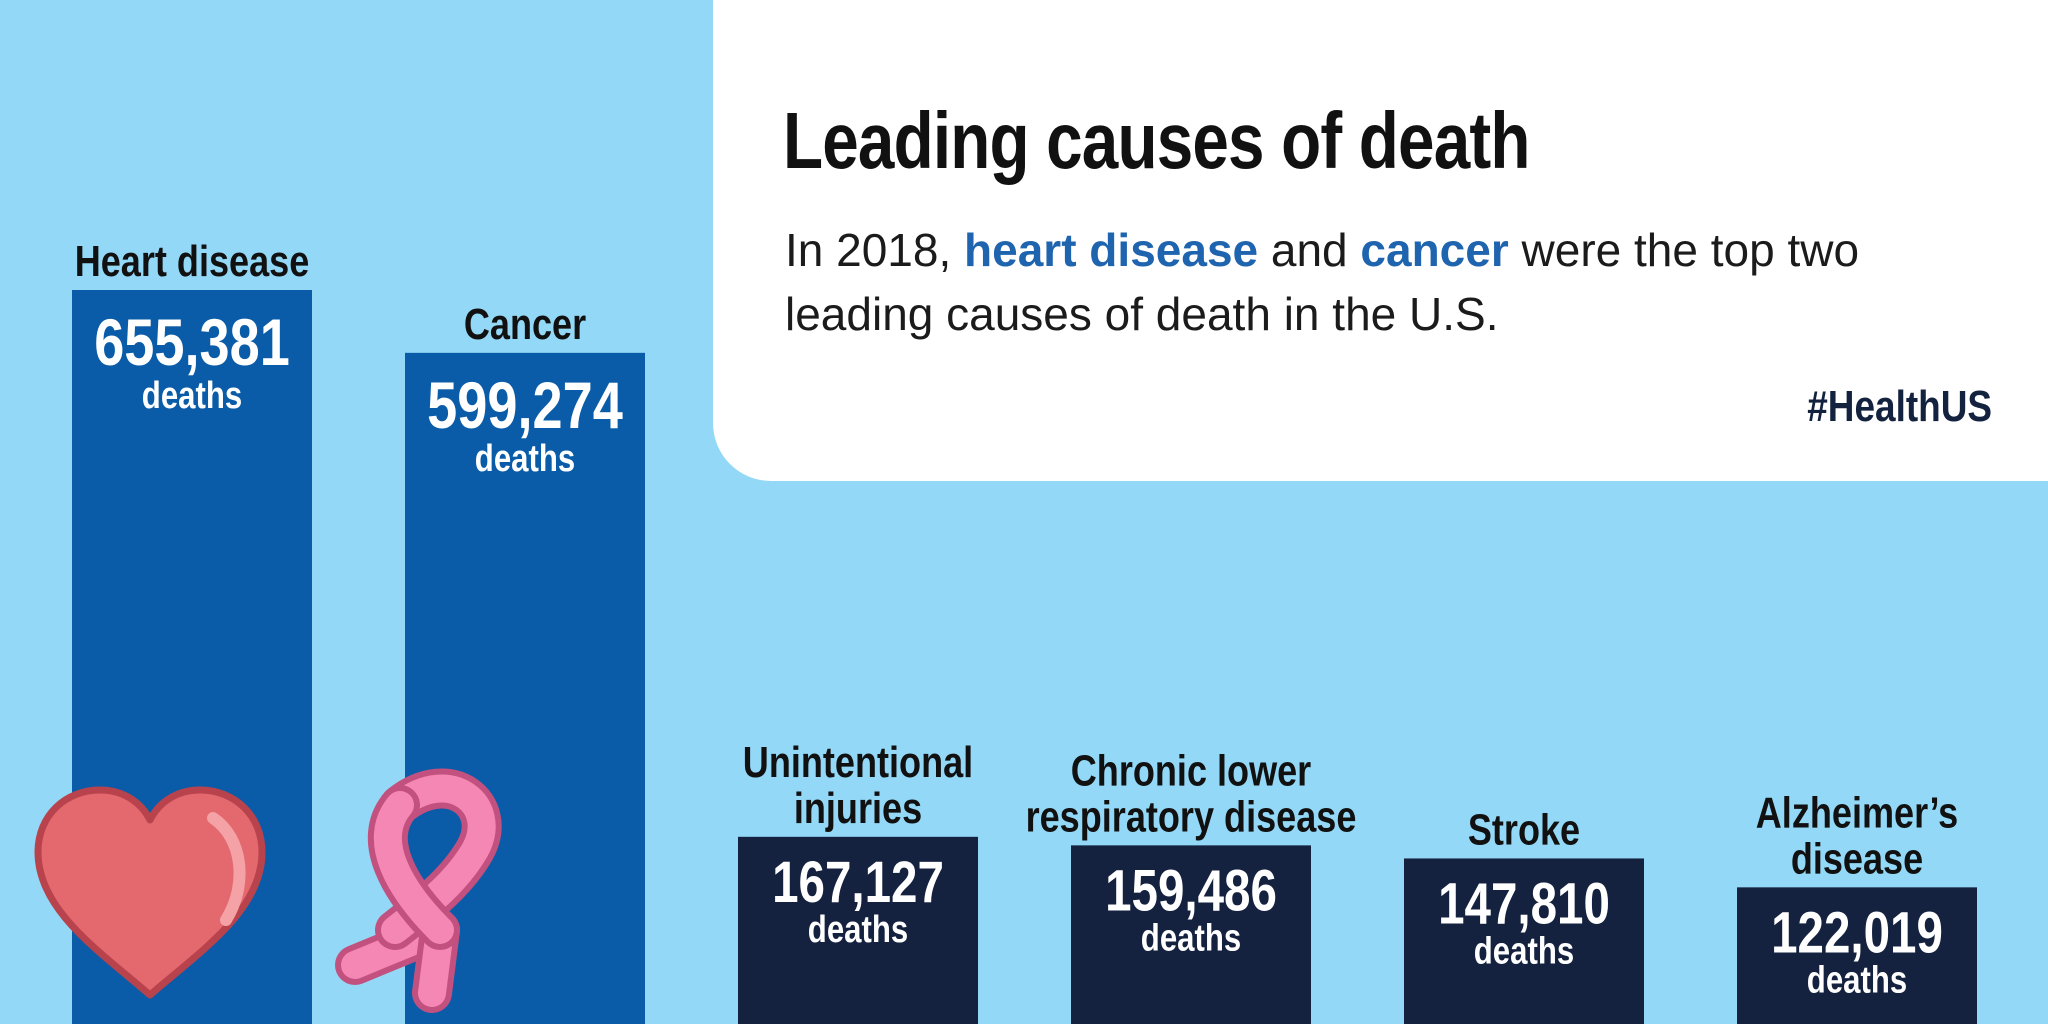  I want to click on page-title: Leading causes of death, so click(1156, 140).